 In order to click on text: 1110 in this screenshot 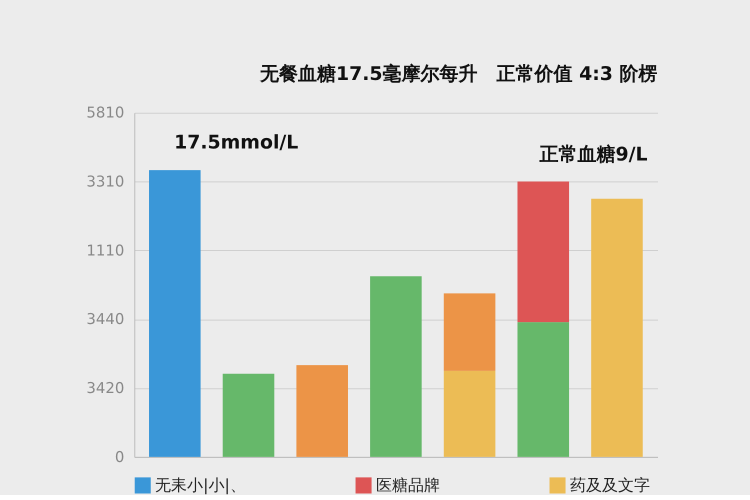, I will do `click(105, 250)`.